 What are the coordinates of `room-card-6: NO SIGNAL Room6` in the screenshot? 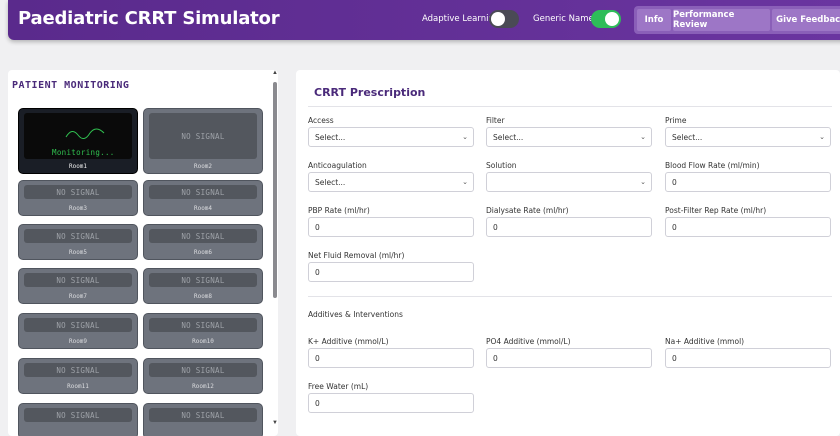 It's located at (203, 242).